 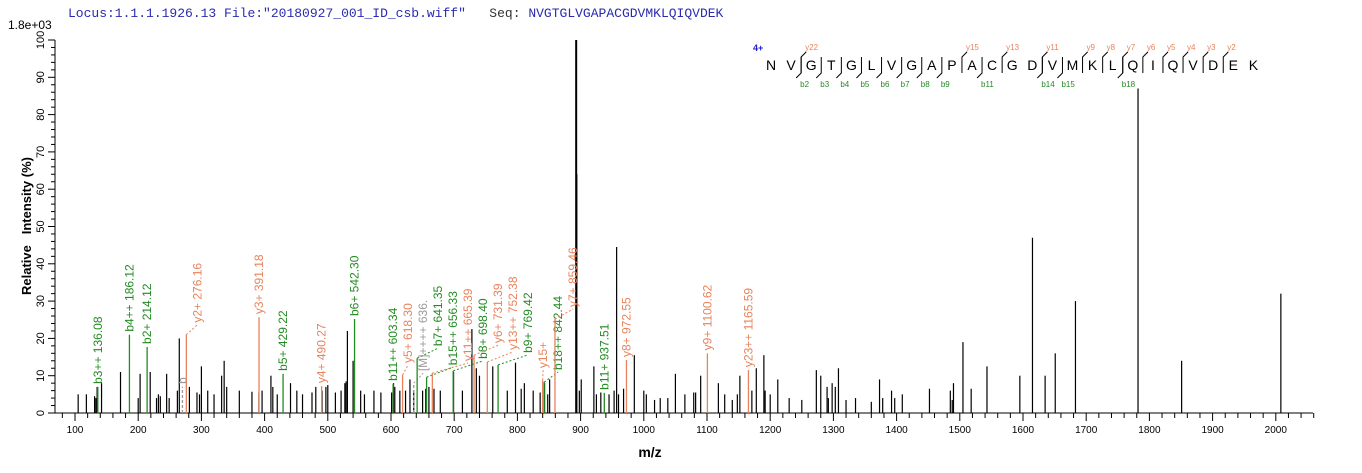 I want to click on residue: Q, so click(x=1173, y=65).